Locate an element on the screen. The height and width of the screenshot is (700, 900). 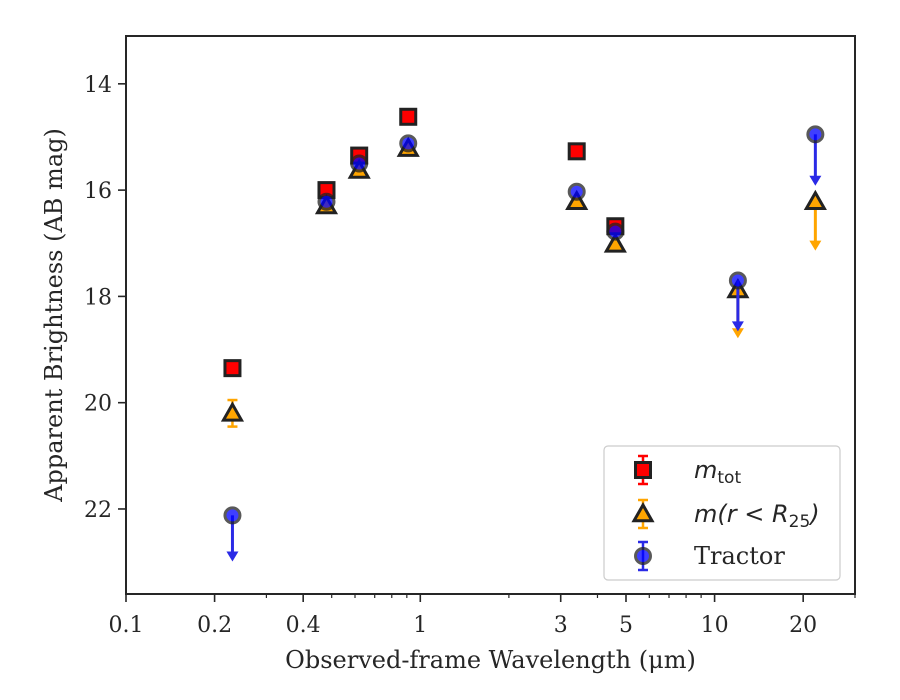
legend-entry-m_tot: mtot is located at coordinates (687, 471).